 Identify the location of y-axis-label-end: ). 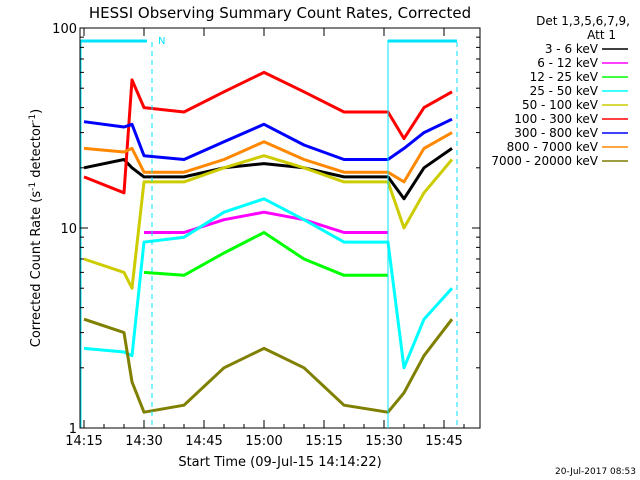
(36, 111).